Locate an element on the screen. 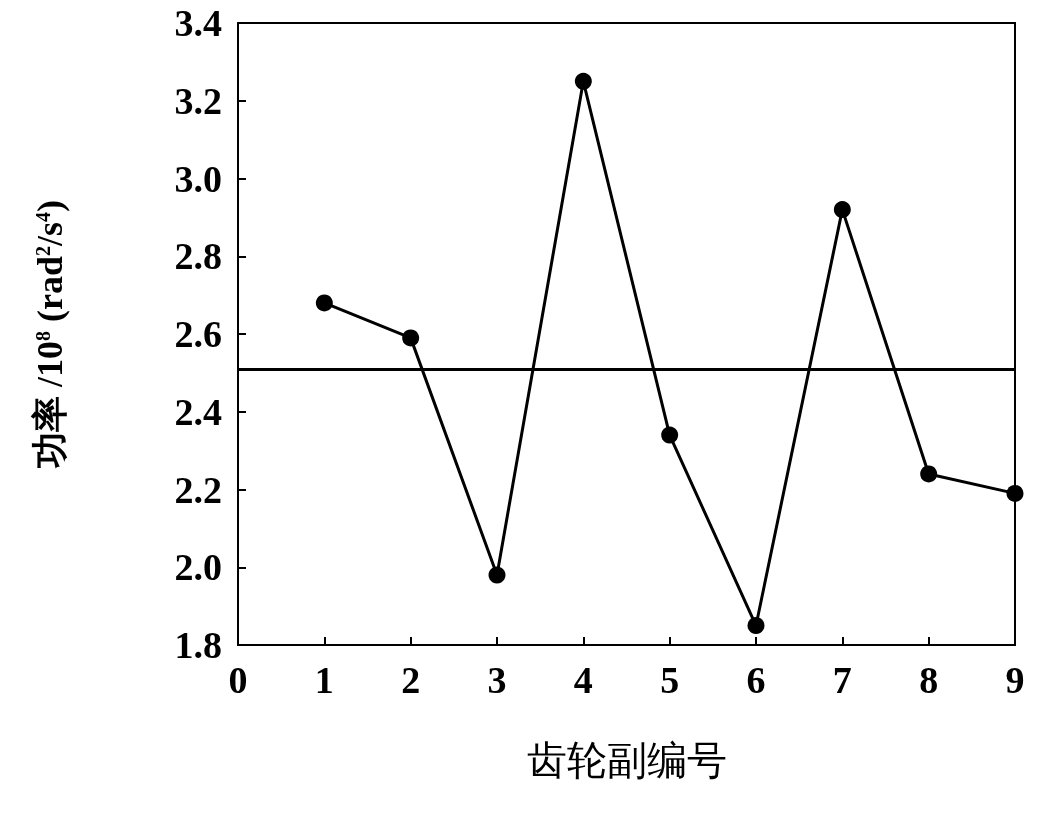 The height and width of the screenshot is (832, 1060). y-tick-label: 2.0 is located at coordinates (198, 567).